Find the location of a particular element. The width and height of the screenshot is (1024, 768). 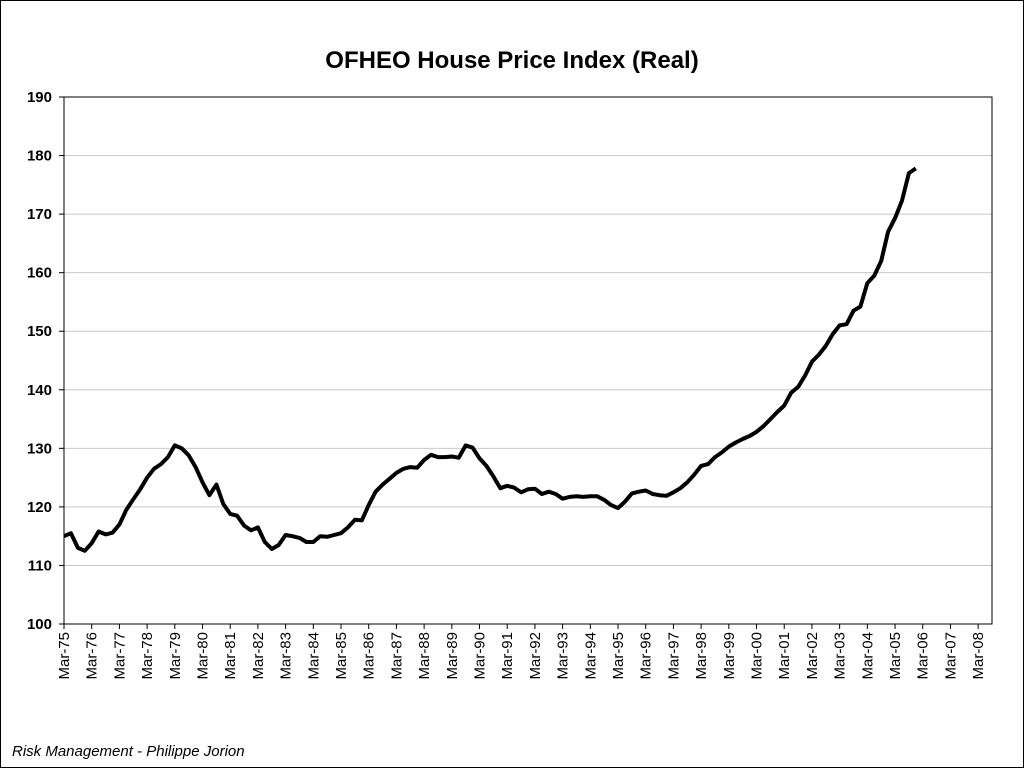

y-tick-label: 190 is located at coordinates (39, 97).